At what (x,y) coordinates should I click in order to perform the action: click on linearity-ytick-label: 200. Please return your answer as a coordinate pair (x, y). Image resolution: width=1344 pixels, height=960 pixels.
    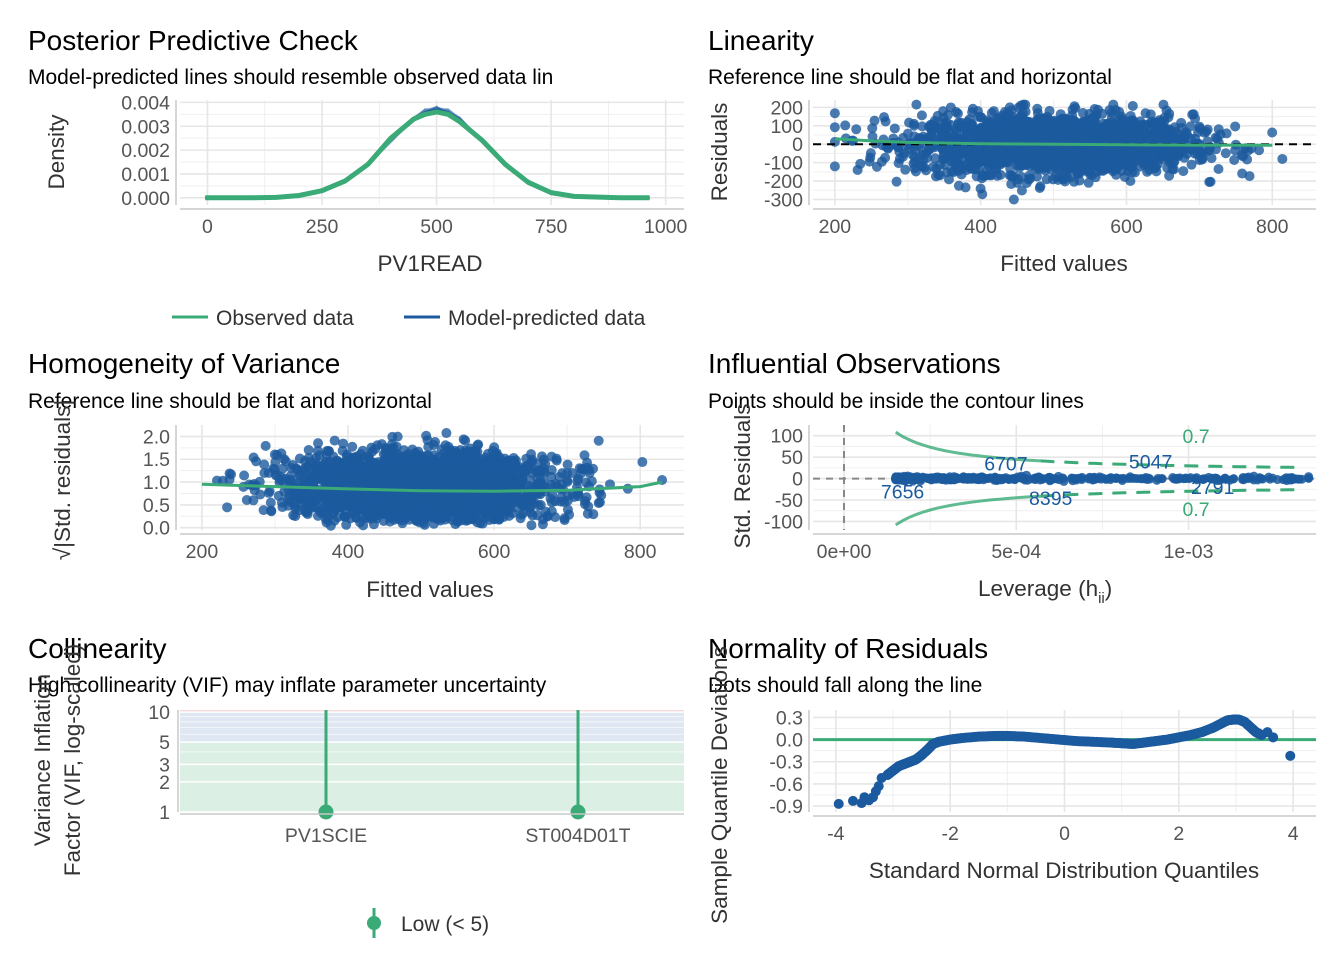
    Looking at the image, I should click on (786, 108).